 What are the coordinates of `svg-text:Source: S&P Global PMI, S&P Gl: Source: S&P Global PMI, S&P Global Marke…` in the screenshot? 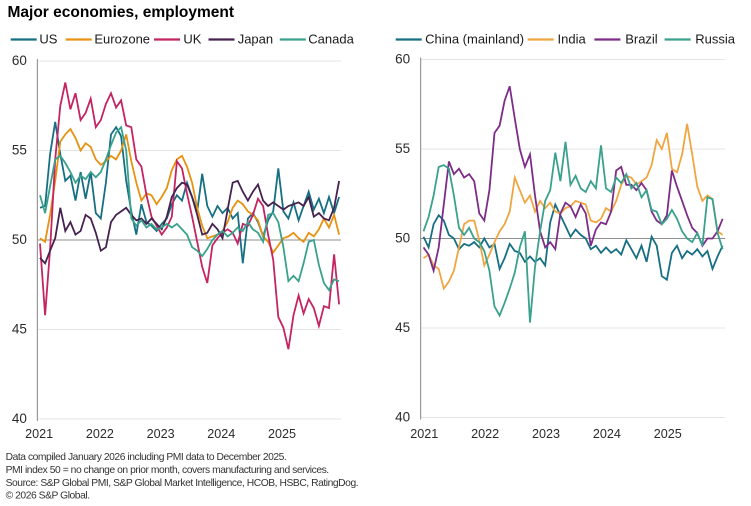 It's located at (182, 483).